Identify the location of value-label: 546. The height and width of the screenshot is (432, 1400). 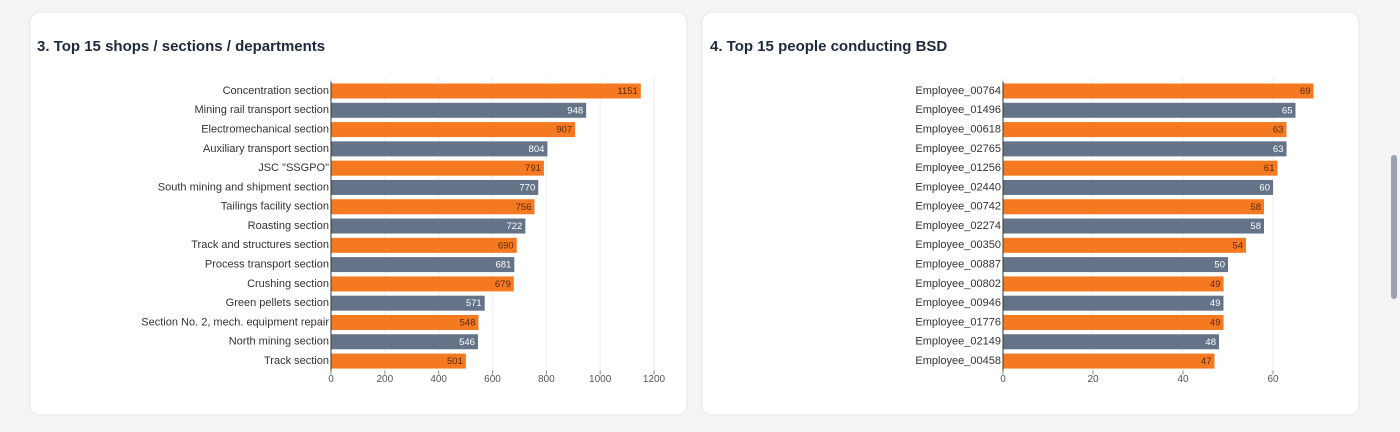
(467, 342).